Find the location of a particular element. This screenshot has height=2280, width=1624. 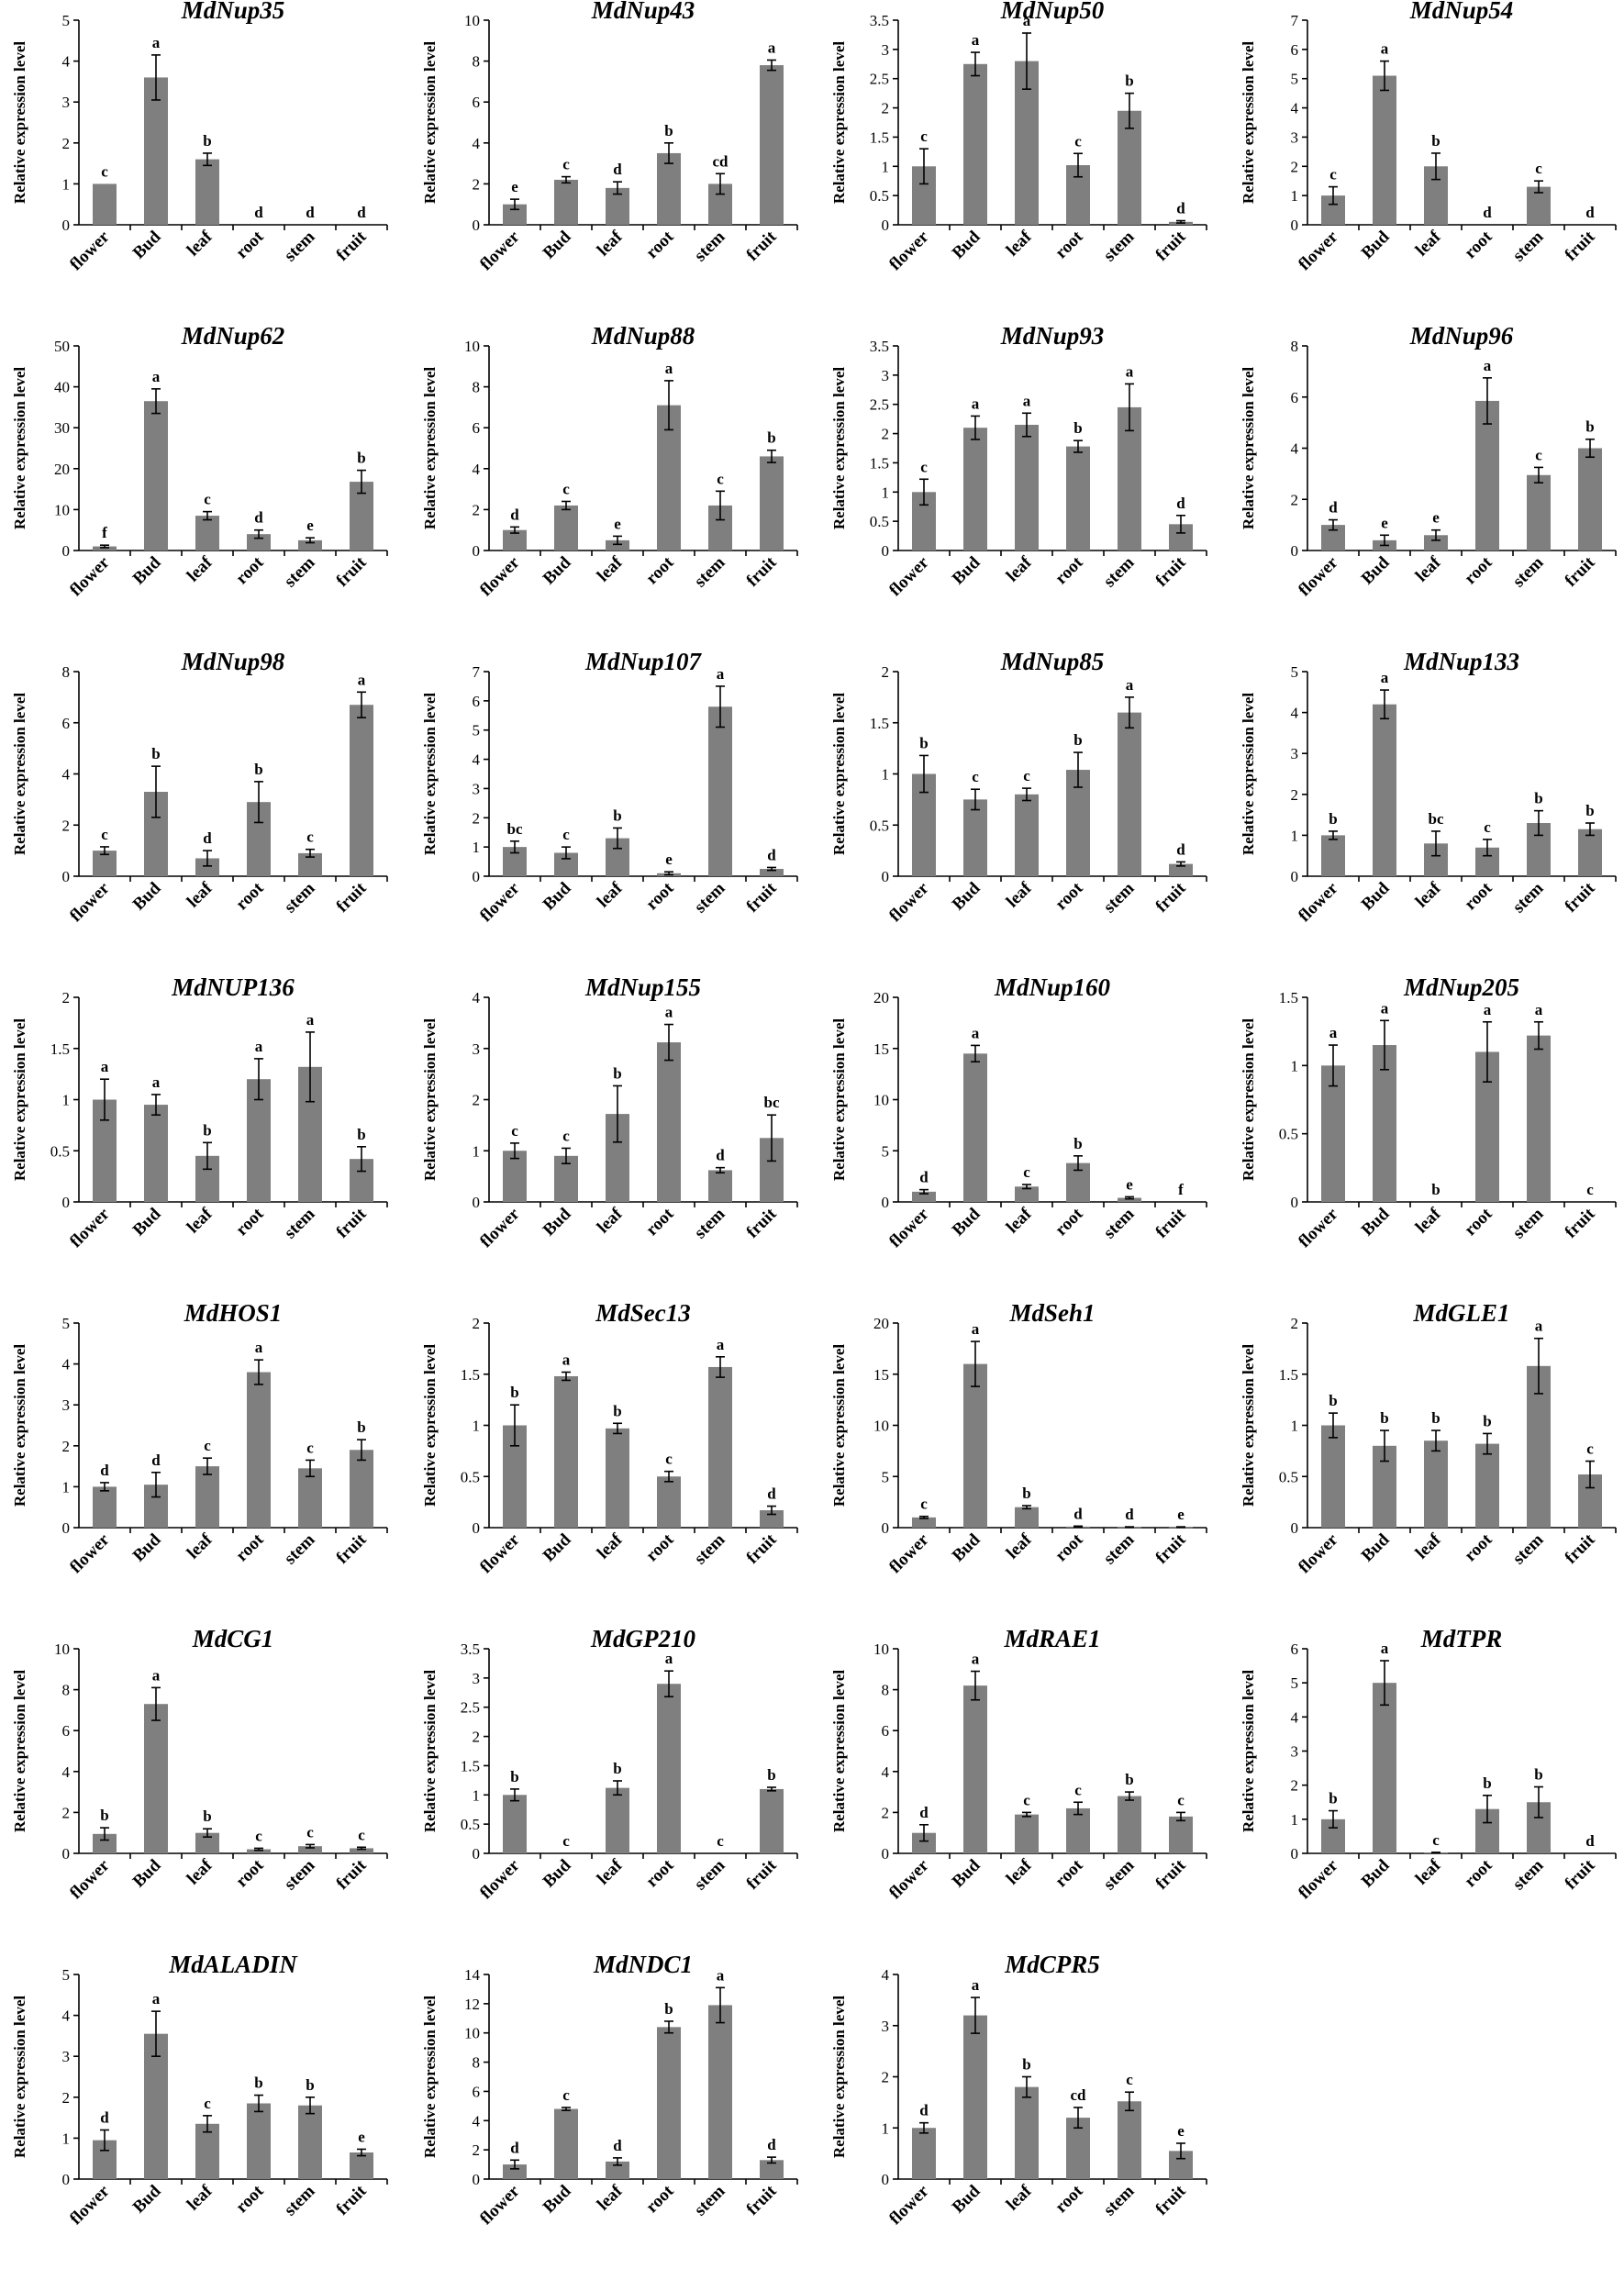

chart-title: MdNDC1 is located at coordinates (643, 1966).